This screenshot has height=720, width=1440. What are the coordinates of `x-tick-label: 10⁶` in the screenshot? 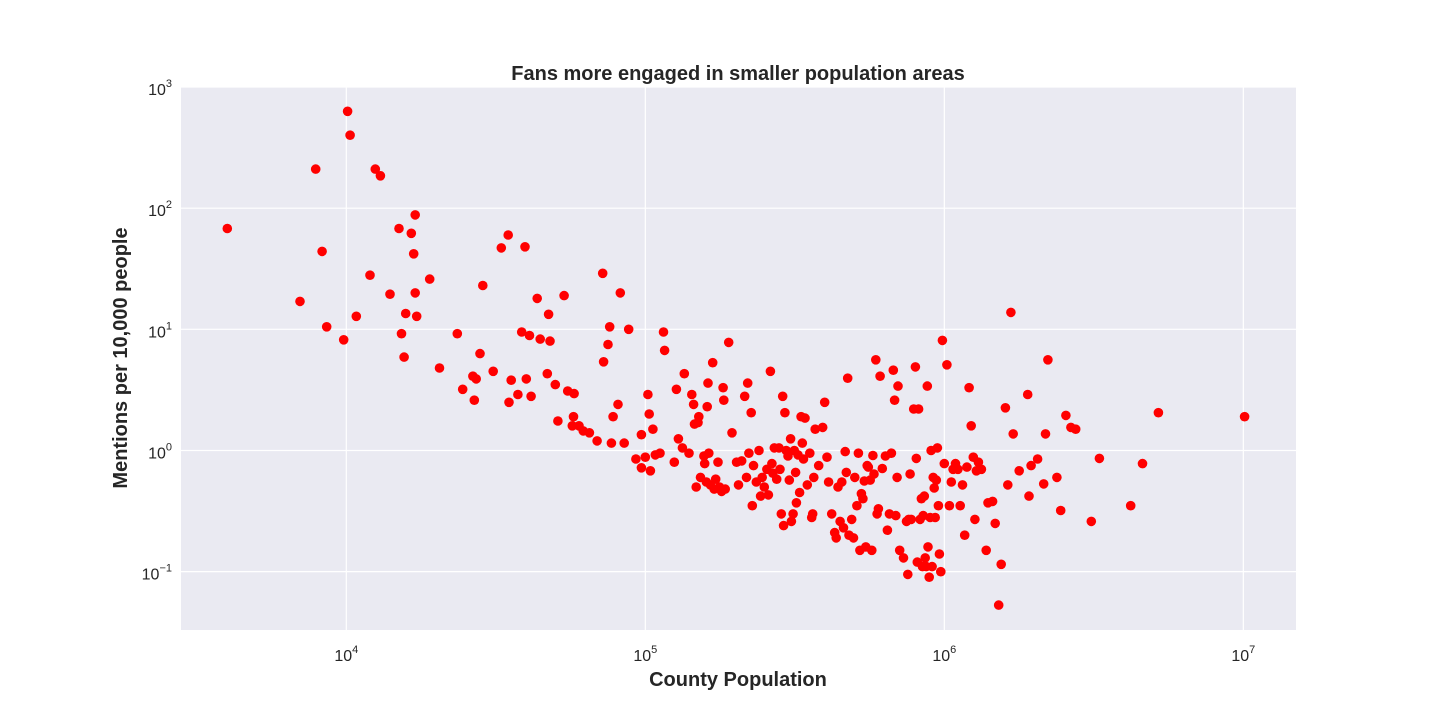 It's located at (944, 654).